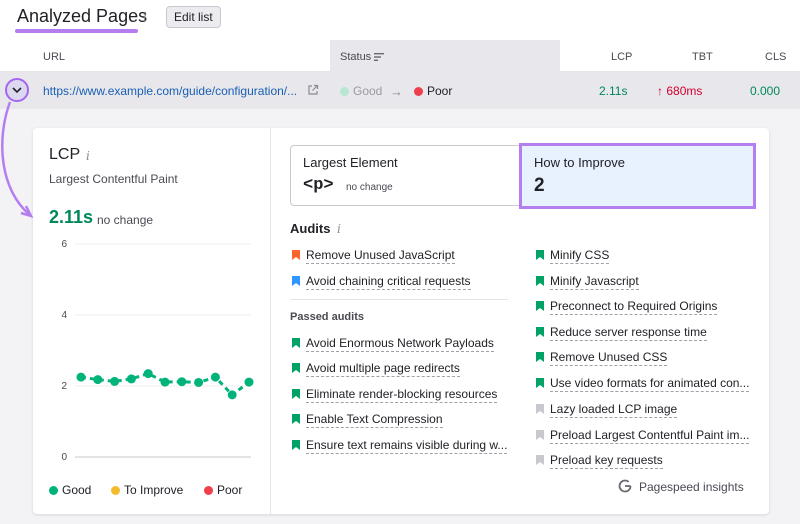 The height and width of the screenshot is (524, 800). I want to click on pagespeed-insights-link: Pagespeed insights, so click(691, 487).